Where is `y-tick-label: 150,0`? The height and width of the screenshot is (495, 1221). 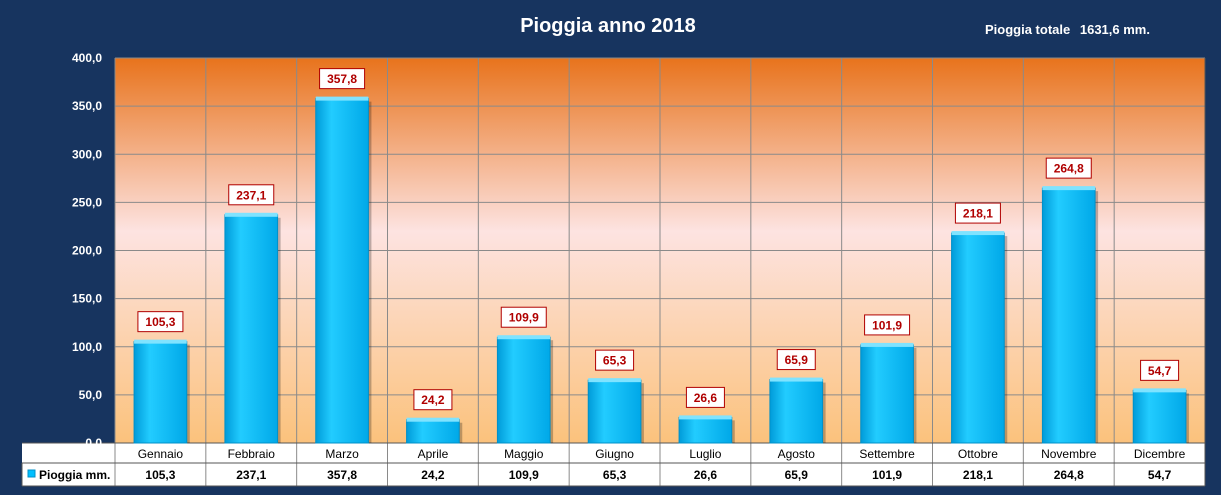
y-tick-label: 150,0 is located at coordinates (87, 299).